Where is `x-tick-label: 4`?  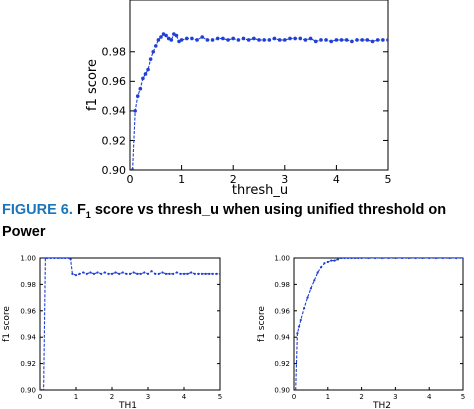 x-tick-label: 4 is located at coordinates (429, 397).